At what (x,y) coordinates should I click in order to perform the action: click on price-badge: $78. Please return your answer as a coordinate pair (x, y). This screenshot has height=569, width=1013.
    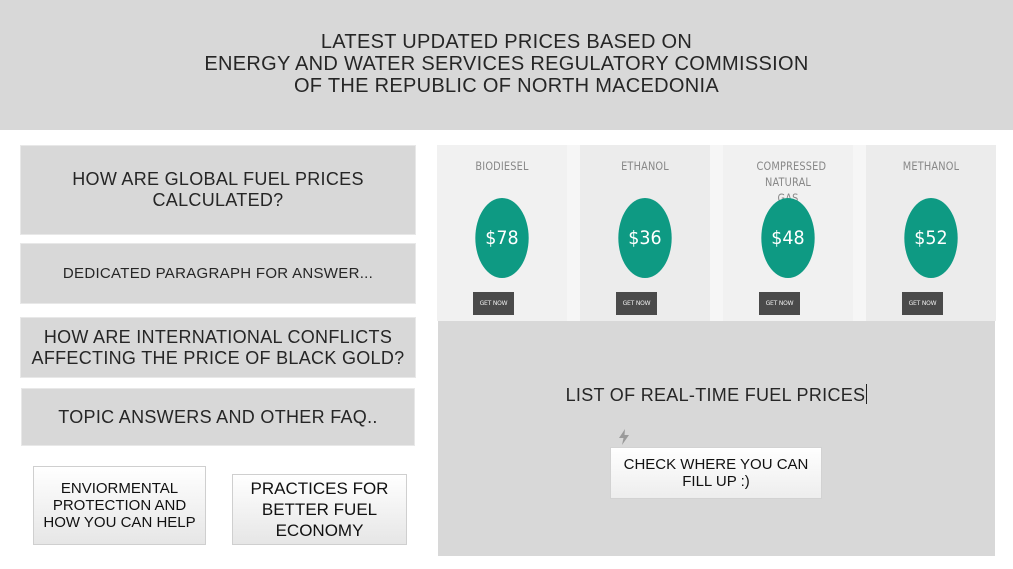
    Looking at the image, I should click on (502, 238).